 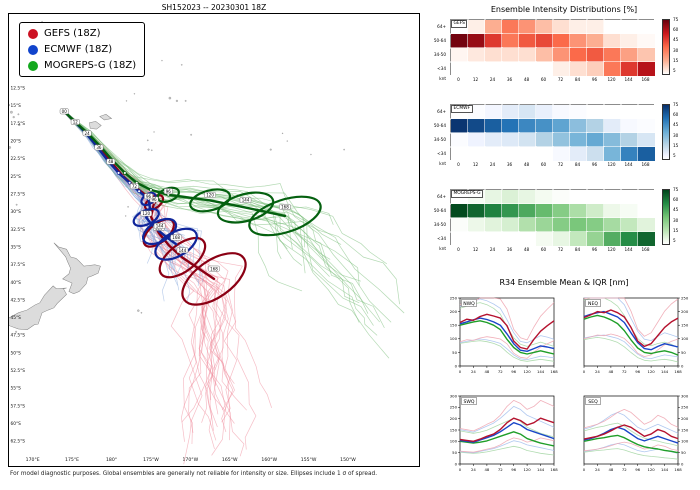 What do you see at coordinates (674, 240) in the screenshot?
I see `colorbar-tick: 5` at bounding box center [674, 240].